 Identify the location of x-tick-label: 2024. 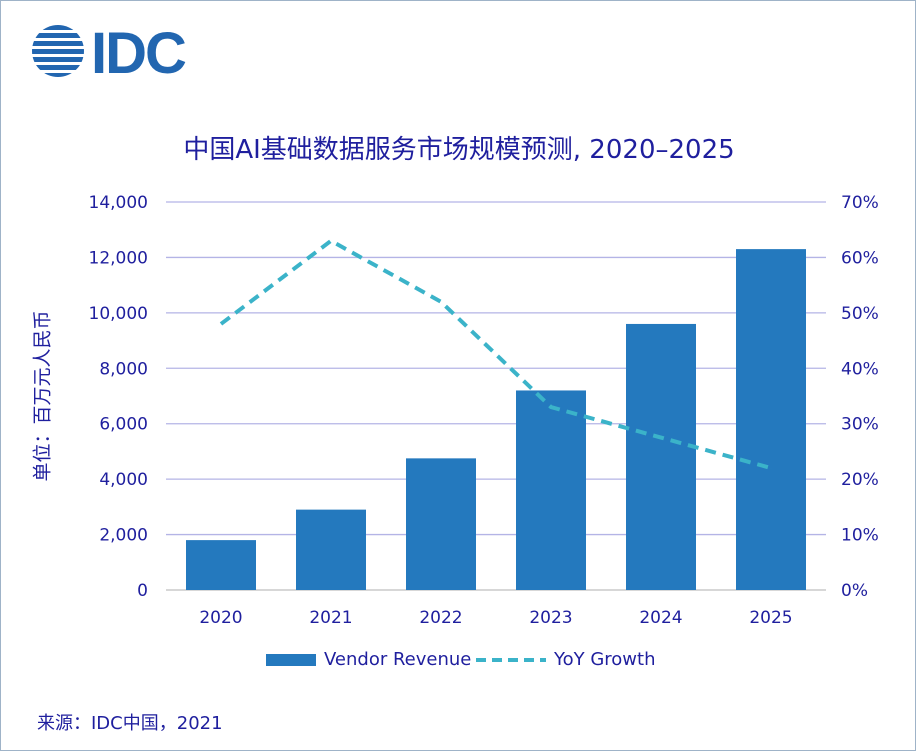
(660, 618).